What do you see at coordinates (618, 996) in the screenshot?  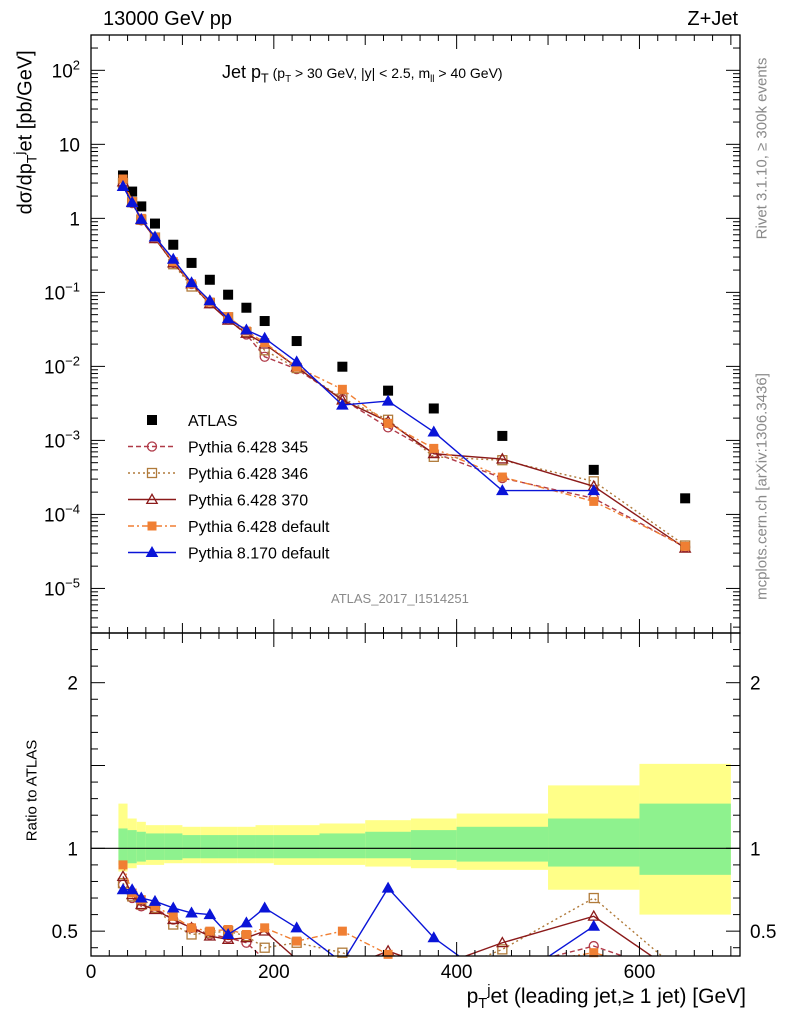 I see `xlabel-b: et (leading jet,≥ 1 jet) [GeV]` at bounding box center [618, 996].